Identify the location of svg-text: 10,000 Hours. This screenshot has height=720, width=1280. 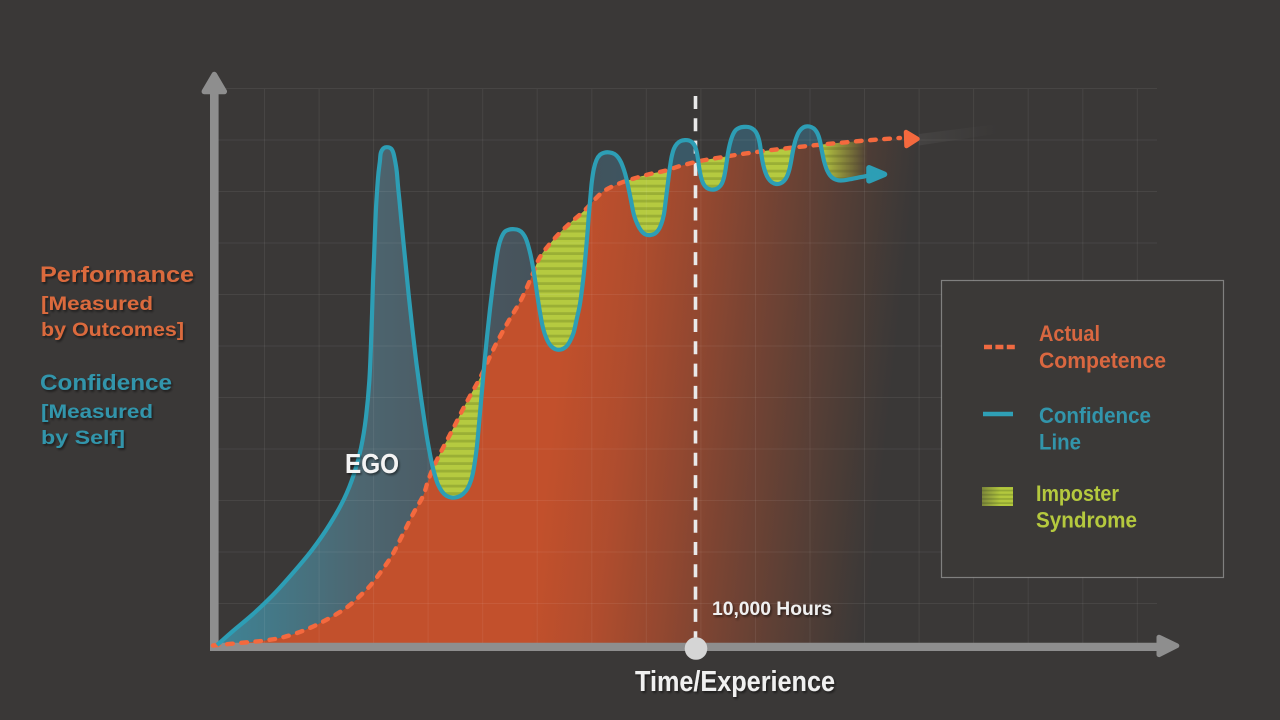
(772, 609).